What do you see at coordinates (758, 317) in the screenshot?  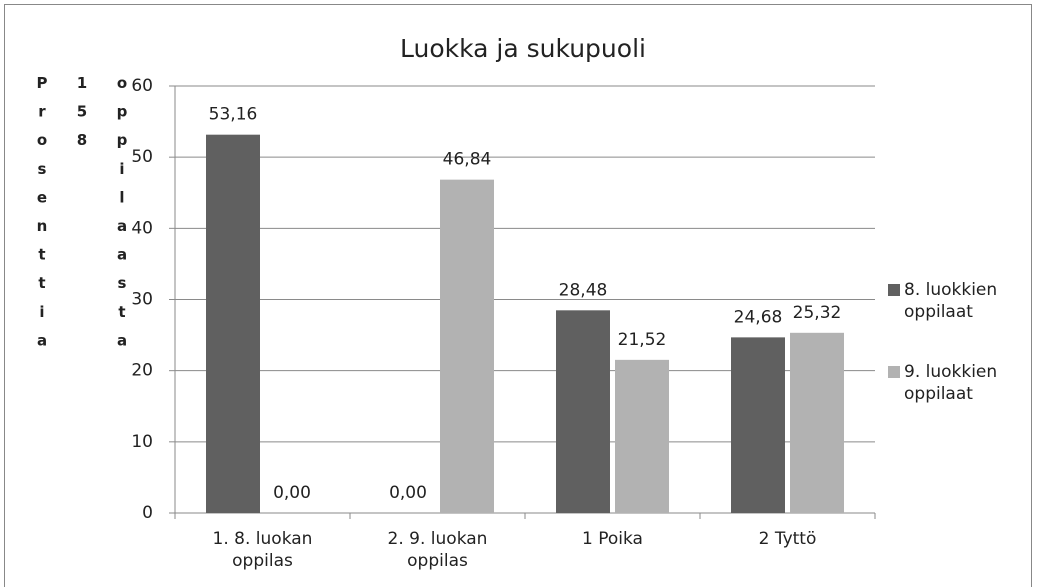 I see `data-label: 24,68` at bounding box center [758, 317].